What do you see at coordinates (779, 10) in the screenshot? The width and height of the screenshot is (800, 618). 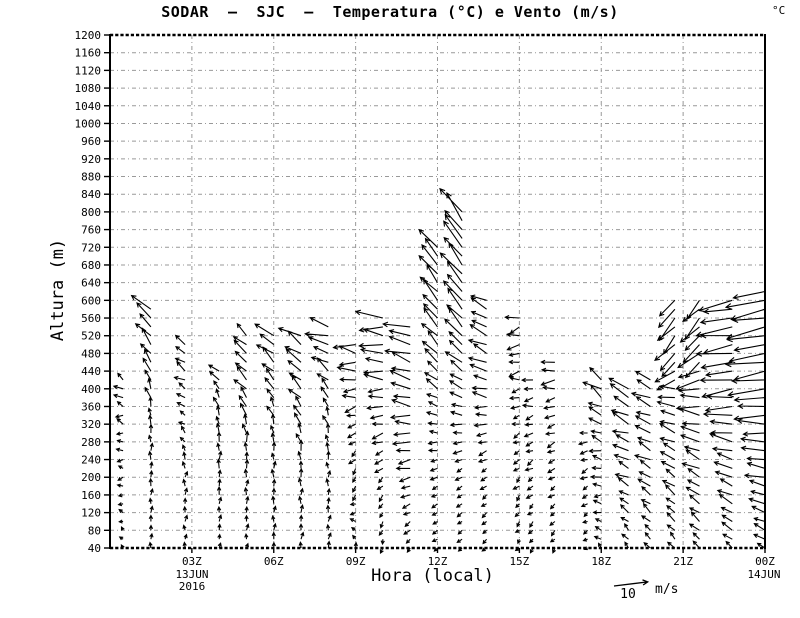 I see `colorbar-units-label: °C` at bounding box center [779, 10].